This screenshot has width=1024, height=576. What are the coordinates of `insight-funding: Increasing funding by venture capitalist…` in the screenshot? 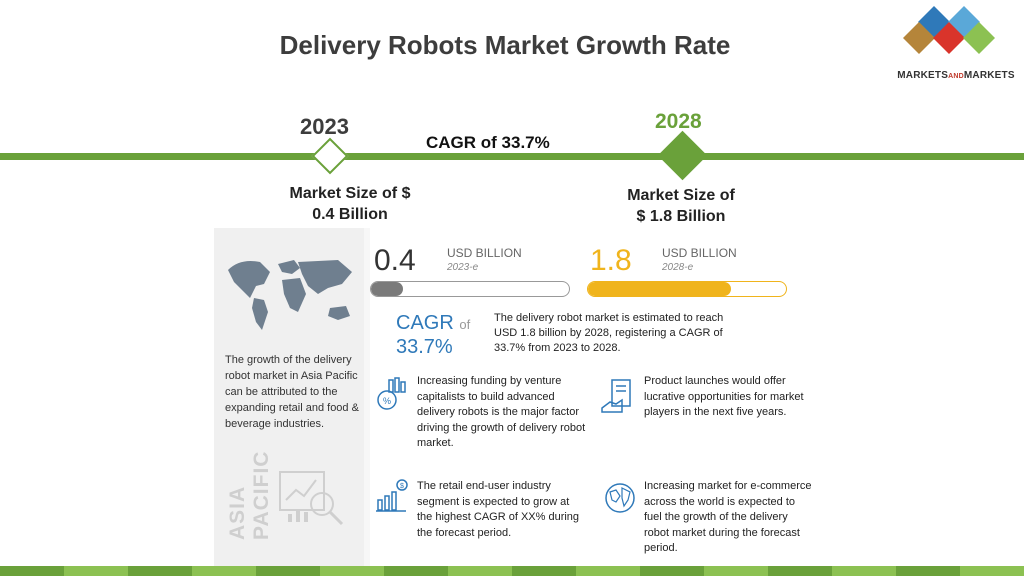 It's located at (501, 412).